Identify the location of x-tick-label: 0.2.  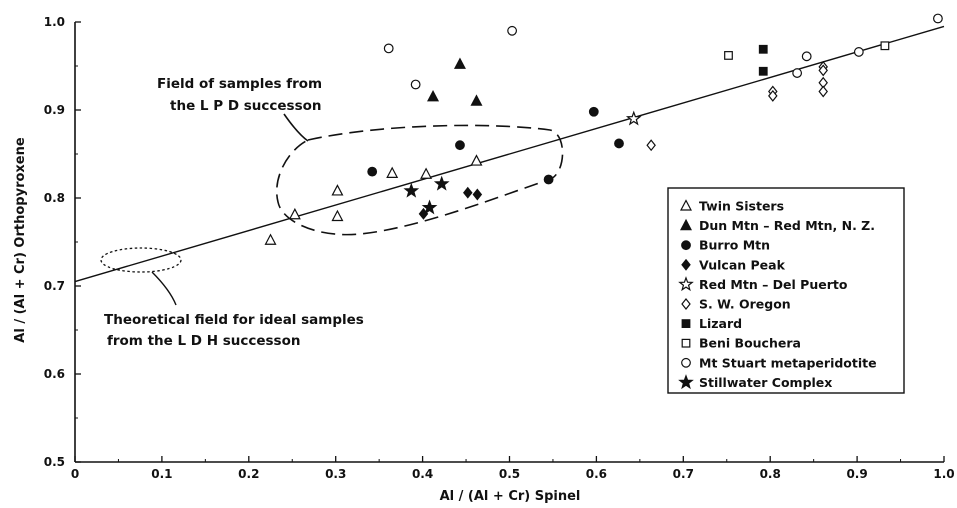
(248, 474).